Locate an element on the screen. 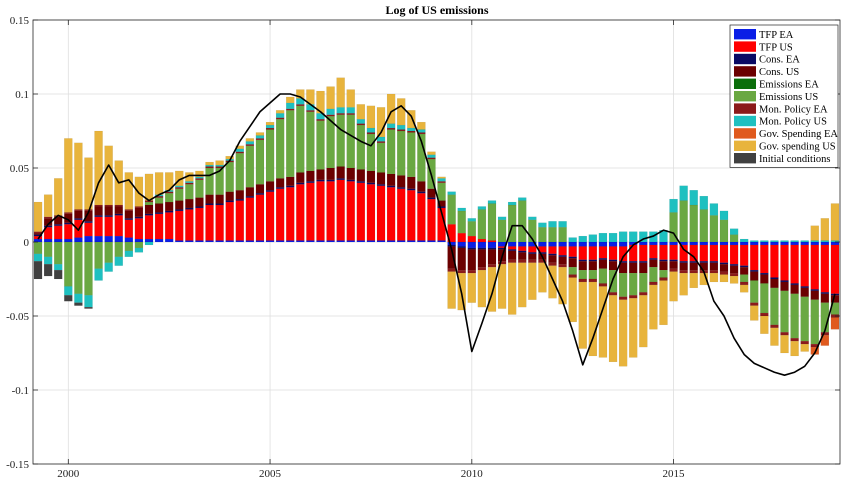 The height and width of the screenshot is (482, 850). legend-swatch is located at coordinates (745, 34).